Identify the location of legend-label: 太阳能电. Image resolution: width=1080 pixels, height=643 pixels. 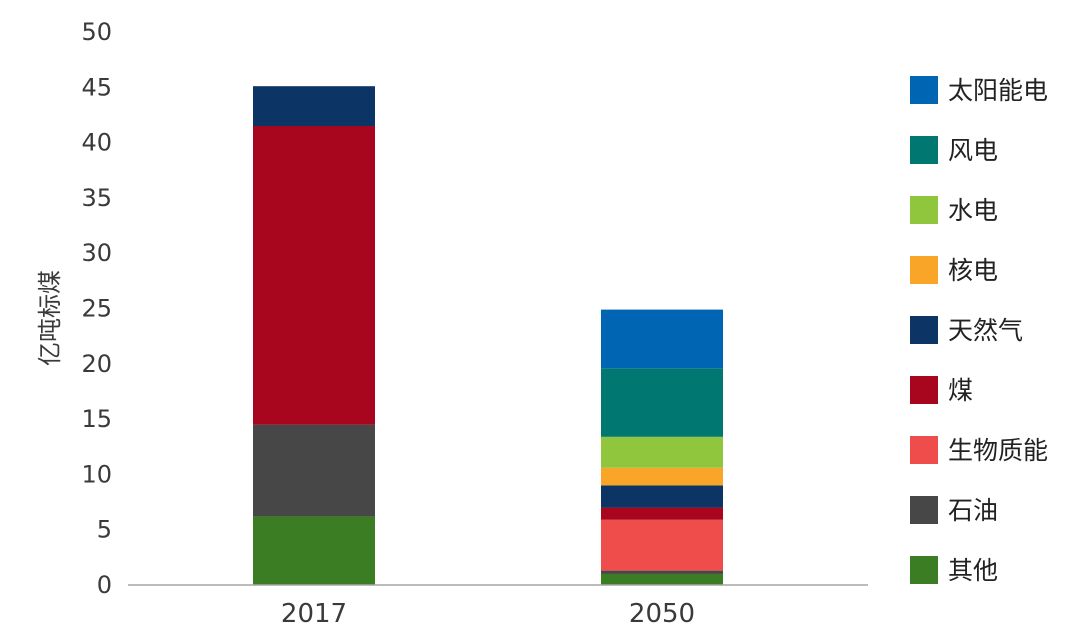
(998, 90).